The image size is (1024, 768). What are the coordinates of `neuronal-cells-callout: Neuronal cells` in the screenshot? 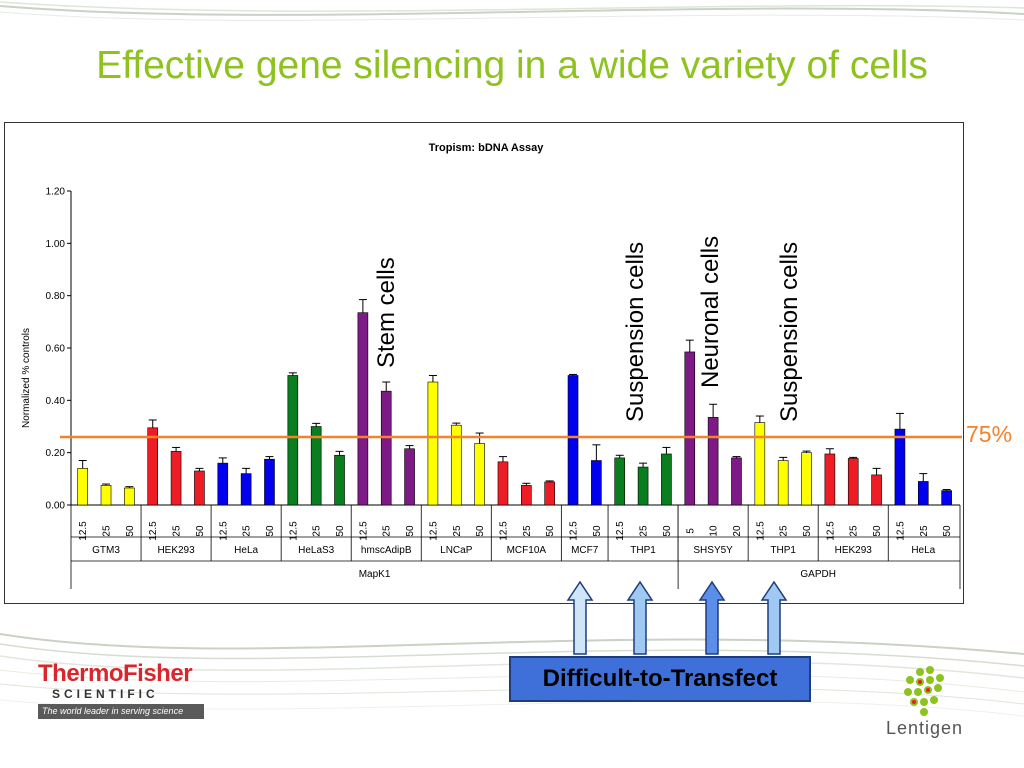 It's located at (710, 311).